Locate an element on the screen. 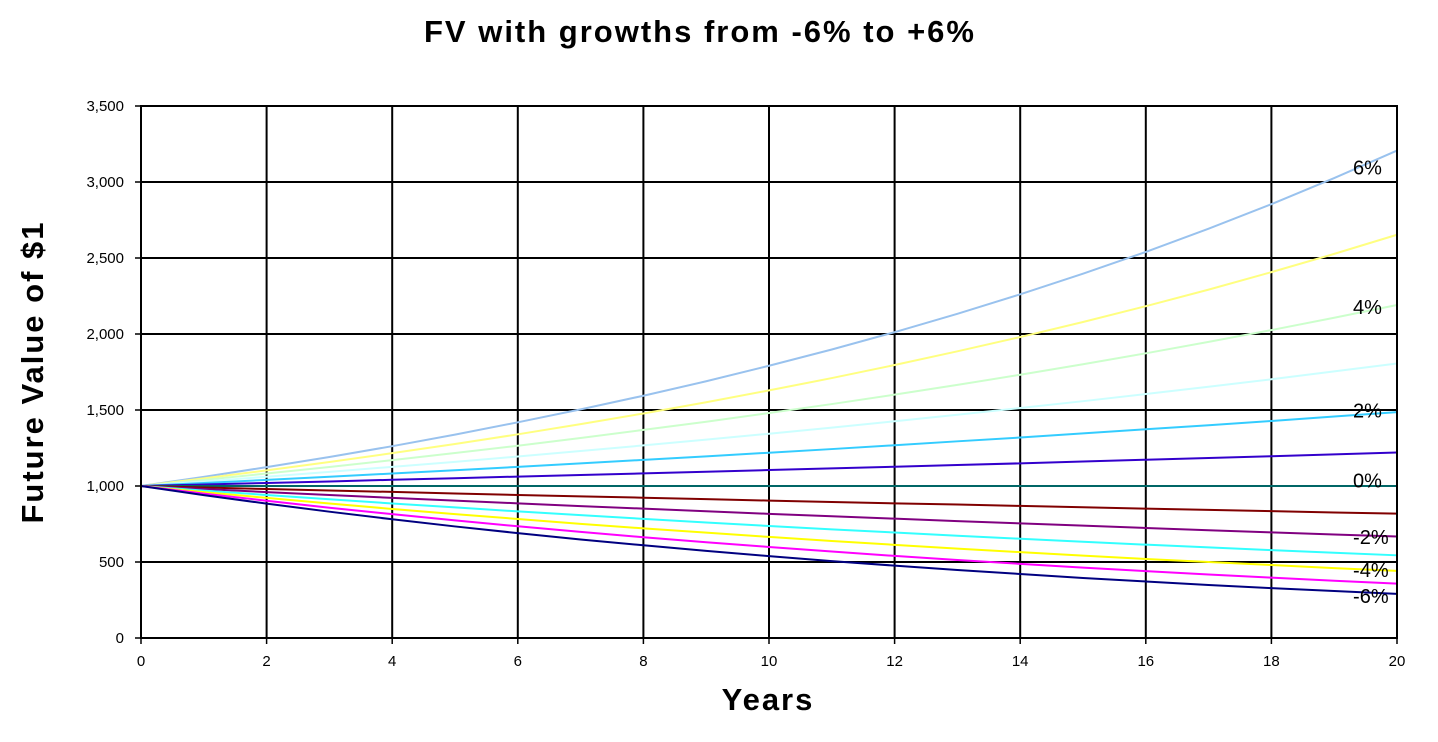 The height and width of the screenshot is (742, 1438). y-tick-label: 1,000 is located at coordinates (105, 486).